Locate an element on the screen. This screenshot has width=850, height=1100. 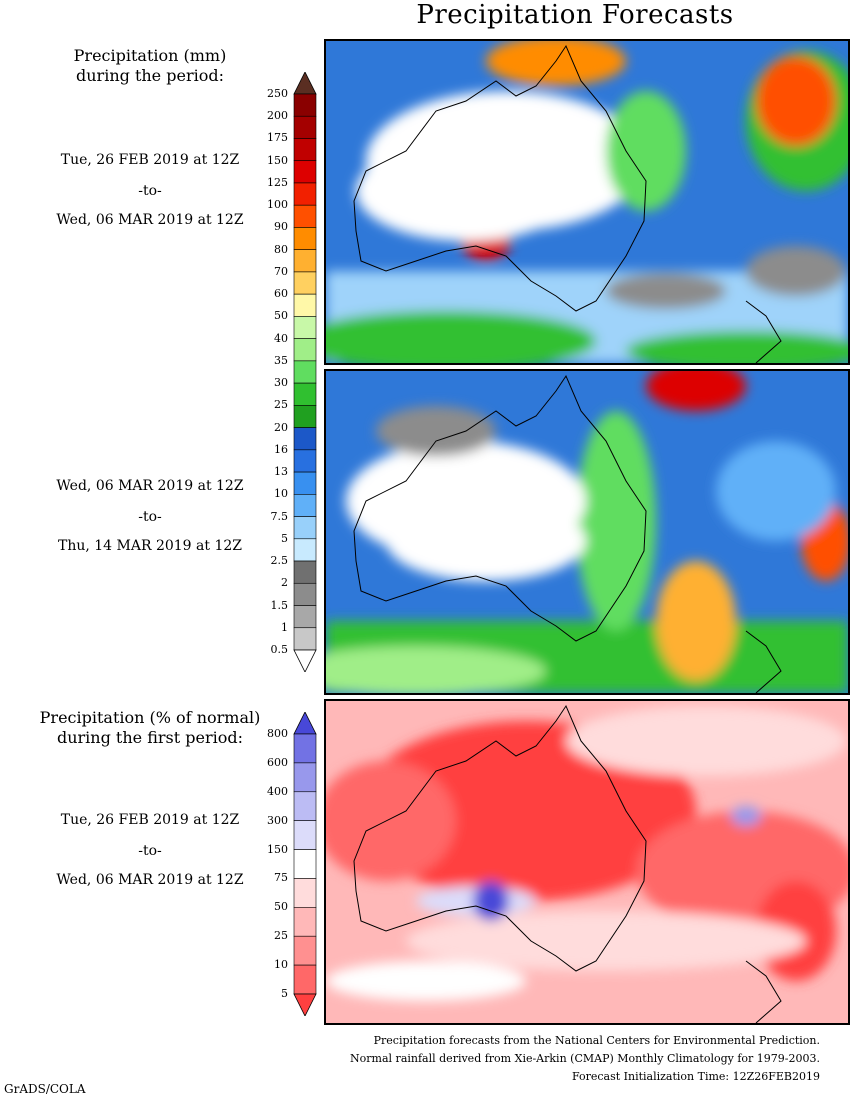
colorbar-label: 16 is located at coordinates (281, 449).